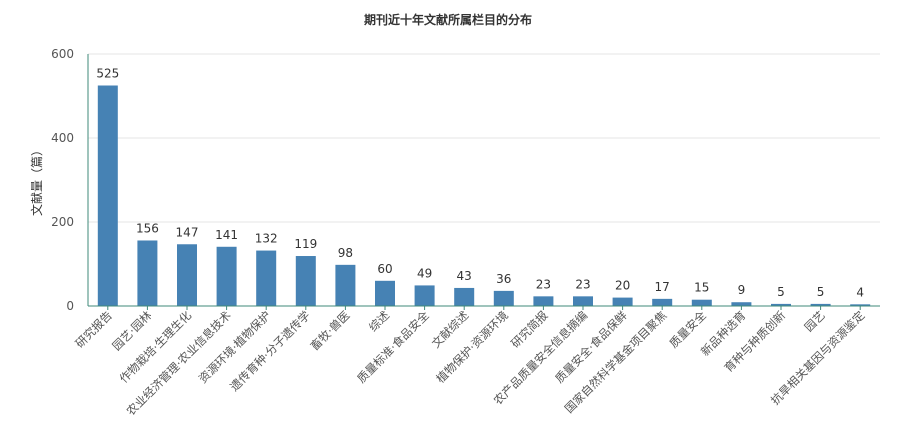  What do you see at coordinates (36, 180) in the screenshot?
I see `y-axis-label: 文献量（篇）` at bounding box center [36, 180].